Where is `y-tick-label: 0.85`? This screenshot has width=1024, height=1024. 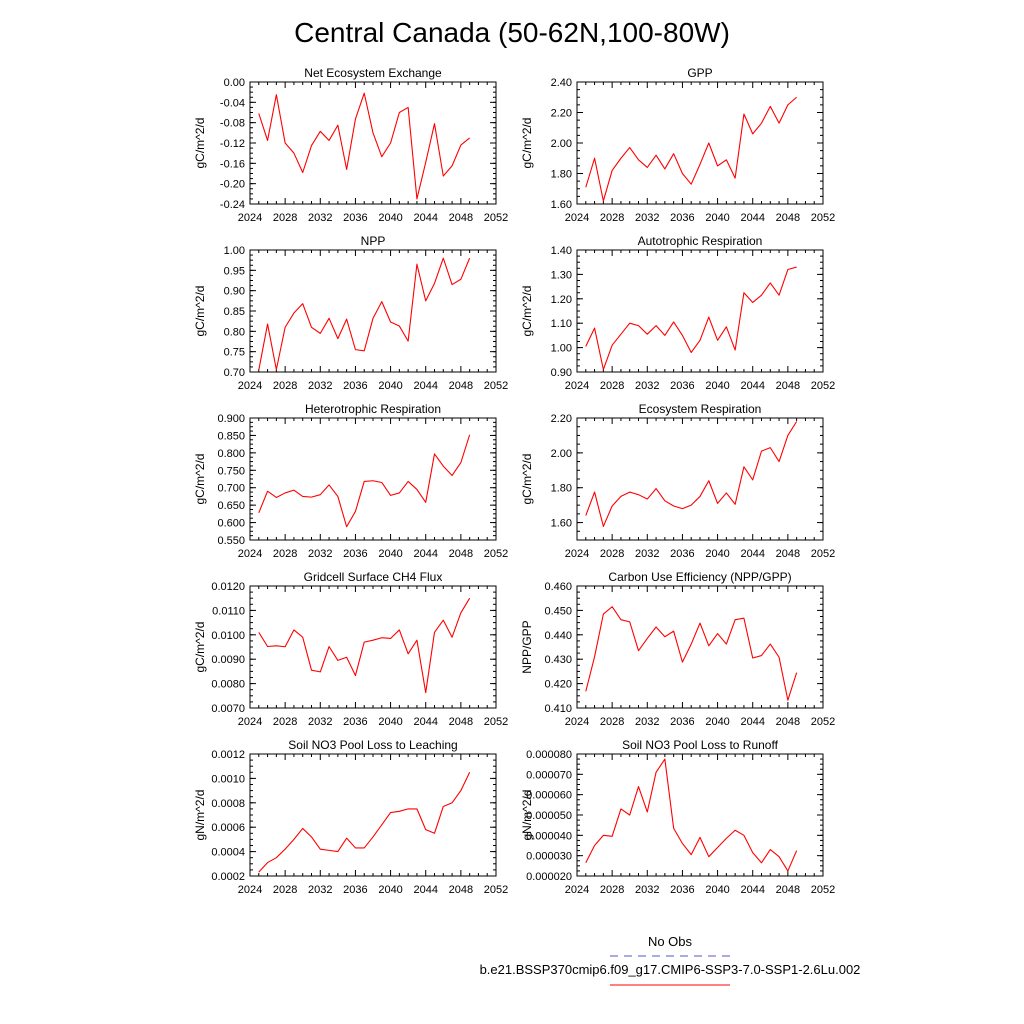 y-tick-label: 0.85 is located at coordinates (234, 312).